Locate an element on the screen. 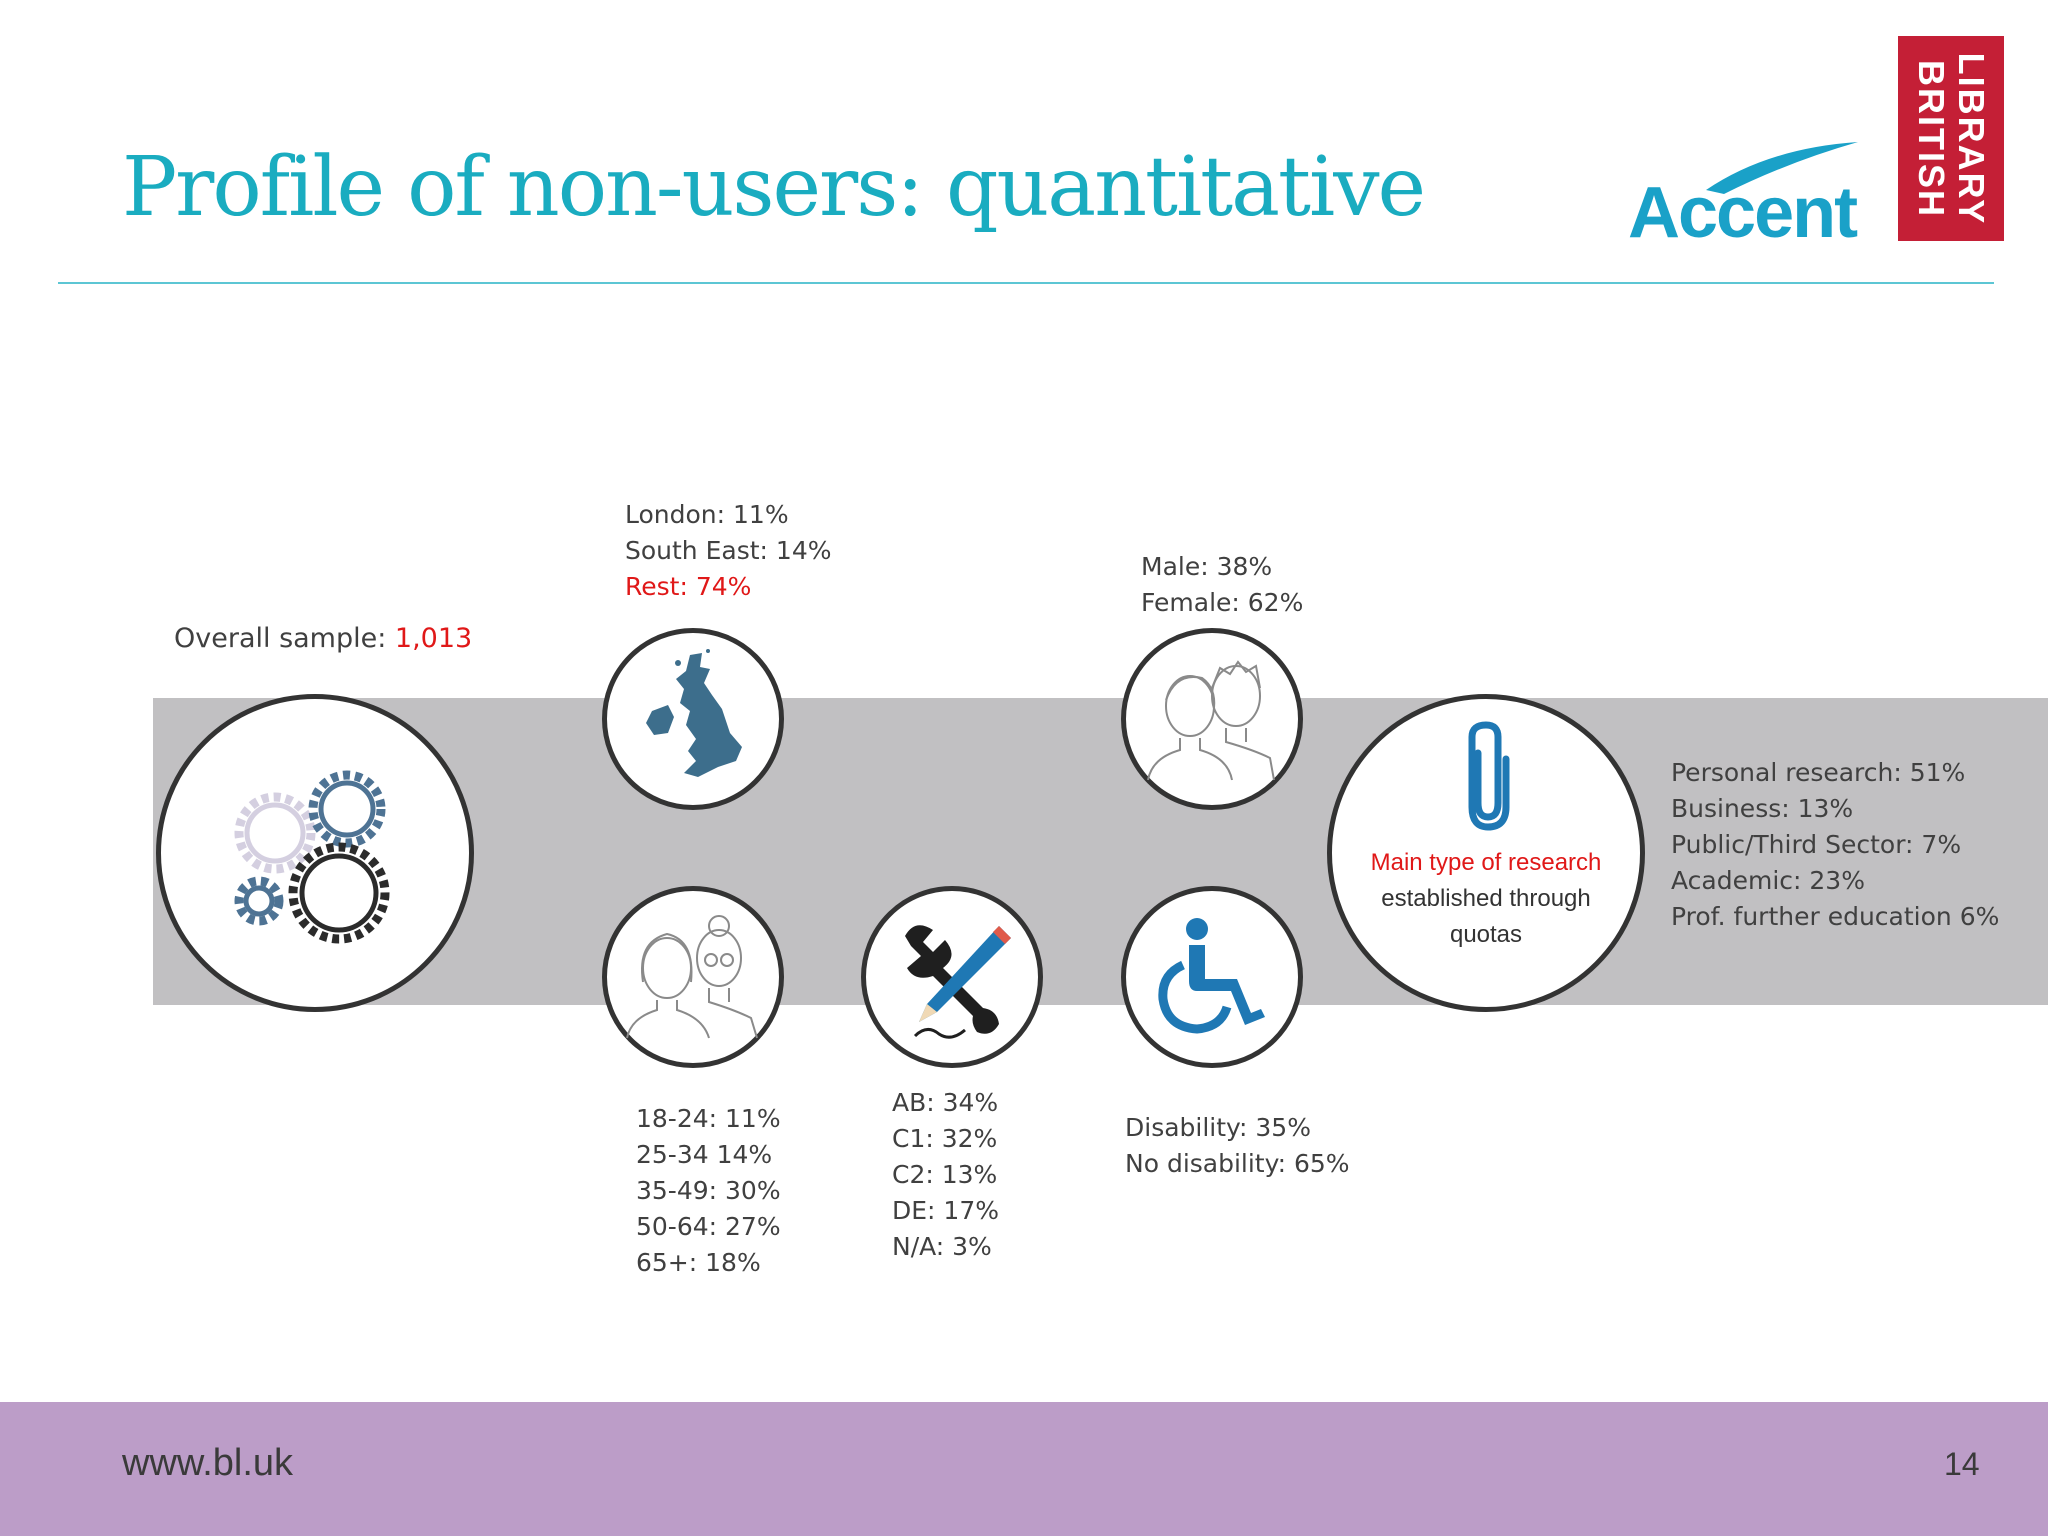 The height and width of the screenshot is (1536, 2048). disability-stats: Disability: 35% No disability: 65% is located at coordinates (1237, 1146).